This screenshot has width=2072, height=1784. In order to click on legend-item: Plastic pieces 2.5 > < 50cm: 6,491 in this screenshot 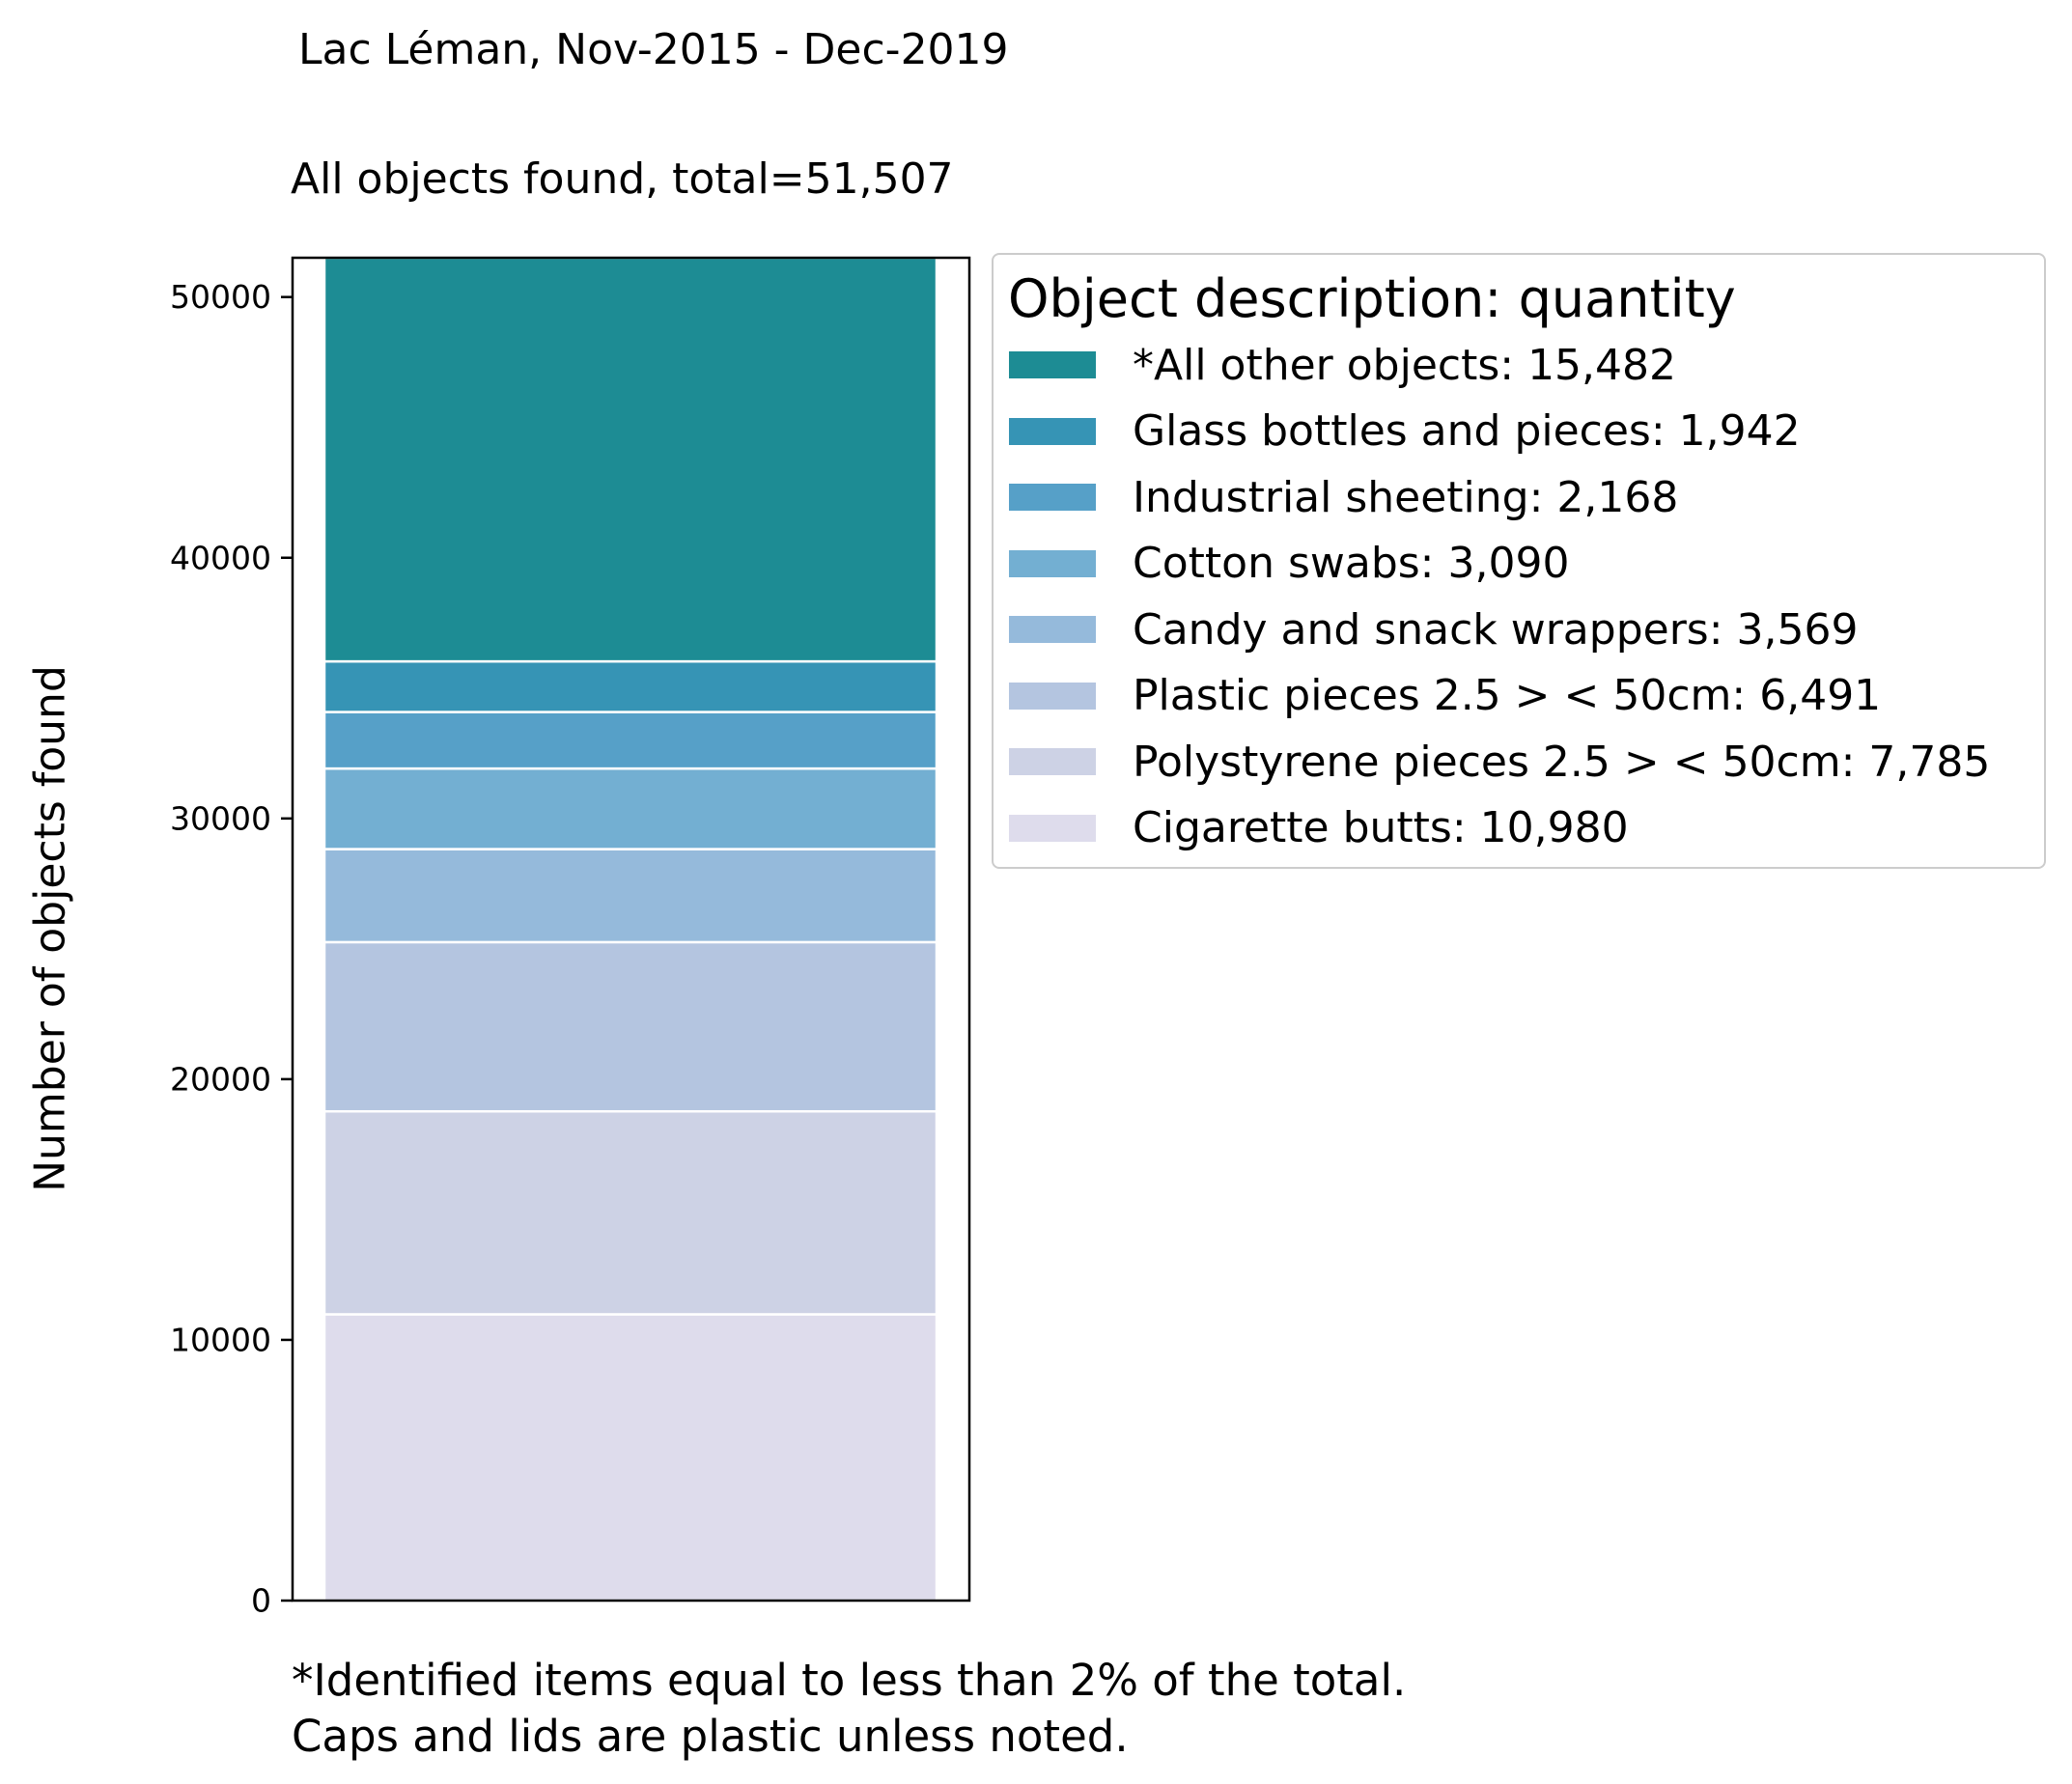, I will do `click(1445, 696)`.